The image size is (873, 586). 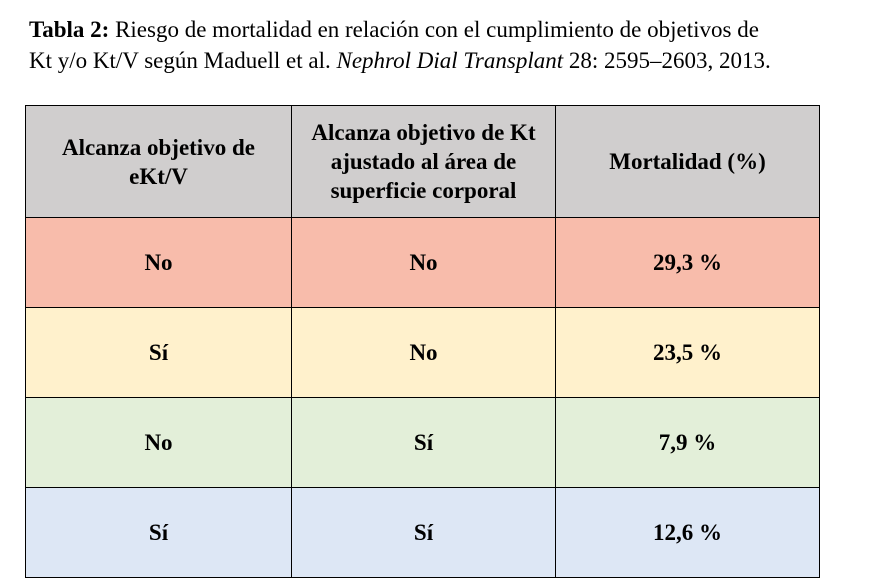 I want to click on header-mortality: Mortalidad (%), so click(x=687, y=161).